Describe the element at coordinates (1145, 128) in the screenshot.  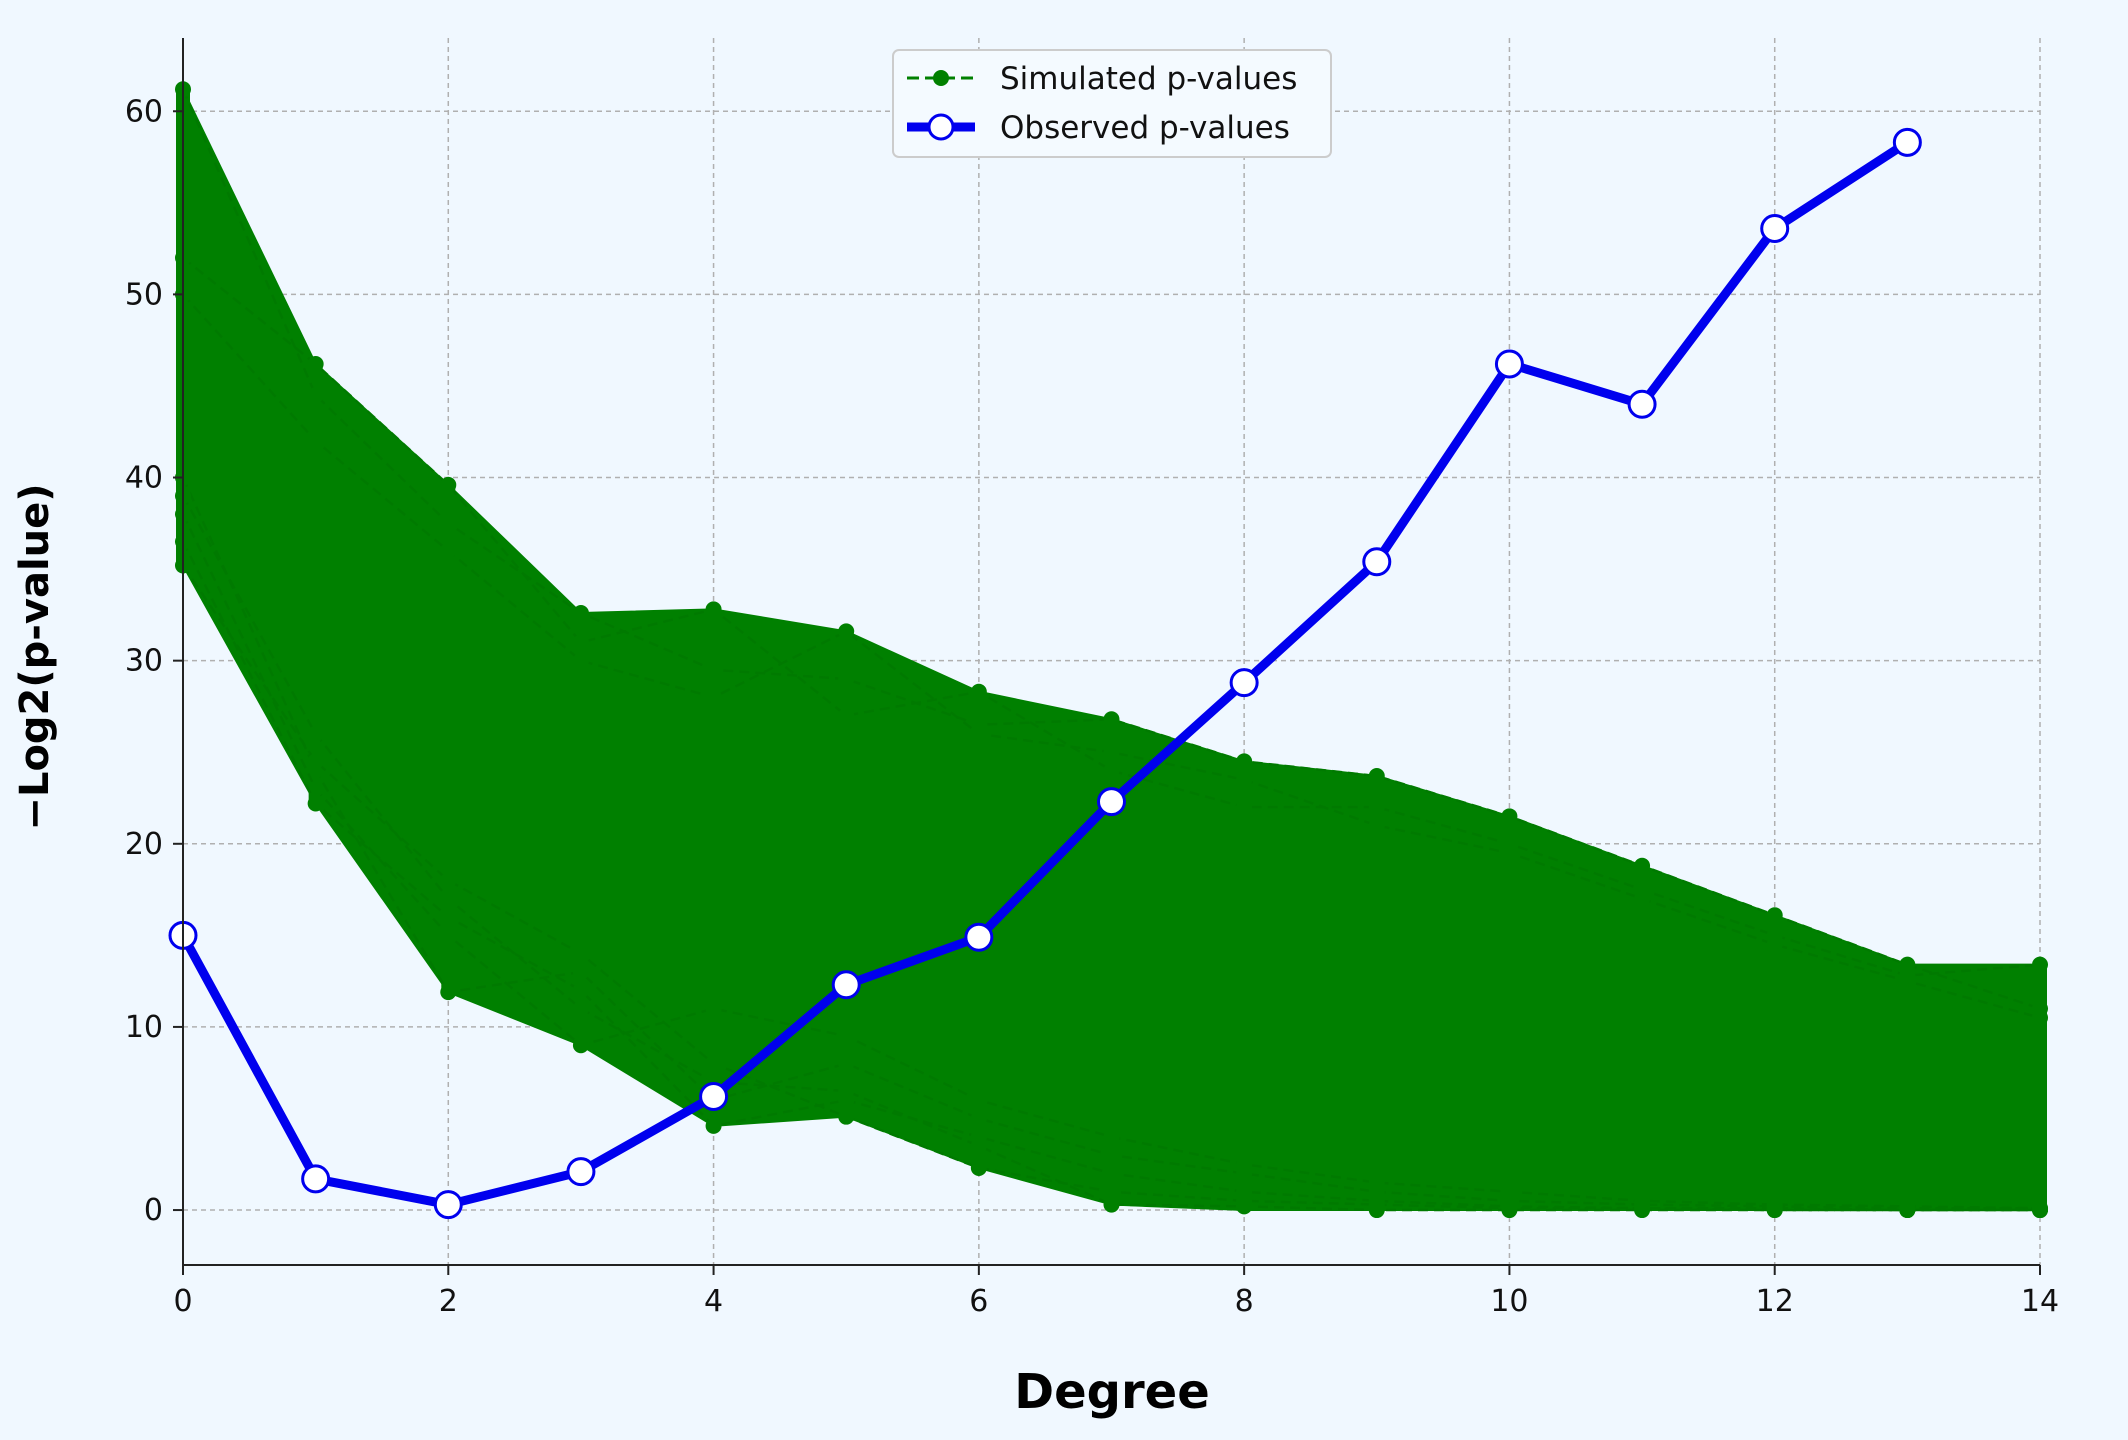
I see `legend-observed-label: Observed p-values` at that location.